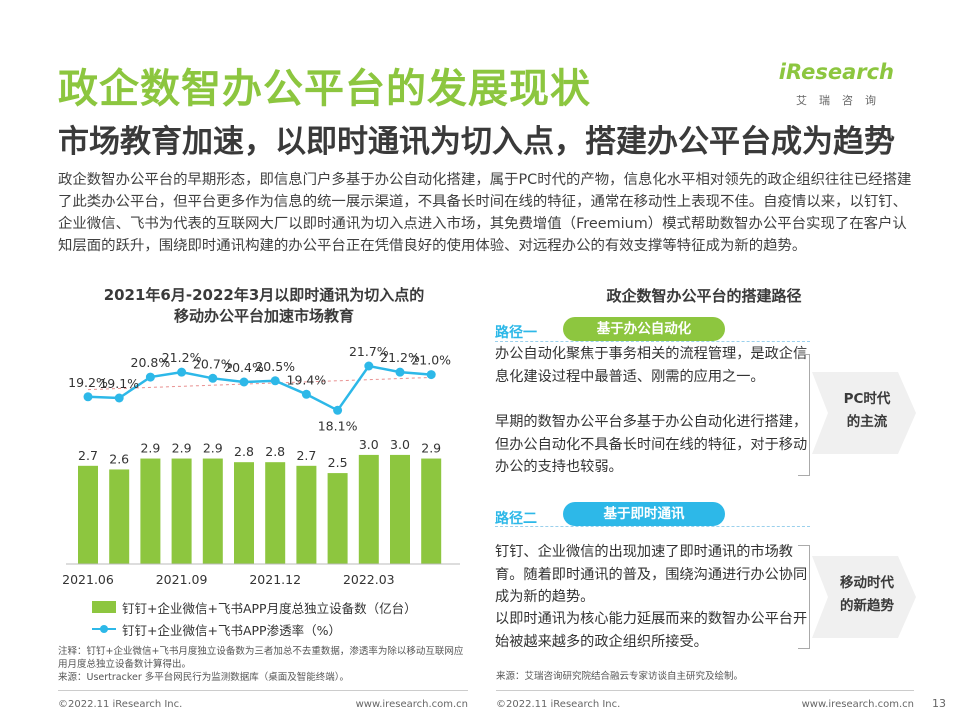  Describe the element at coordinates (275, 366) in the screenshot. I see `line-value-label: 20.5%` at that location.